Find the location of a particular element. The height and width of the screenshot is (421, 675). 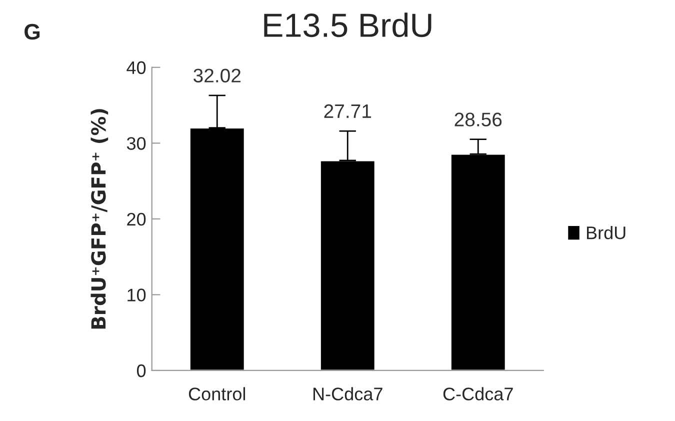

text: G is located at coordinates (32, 32).